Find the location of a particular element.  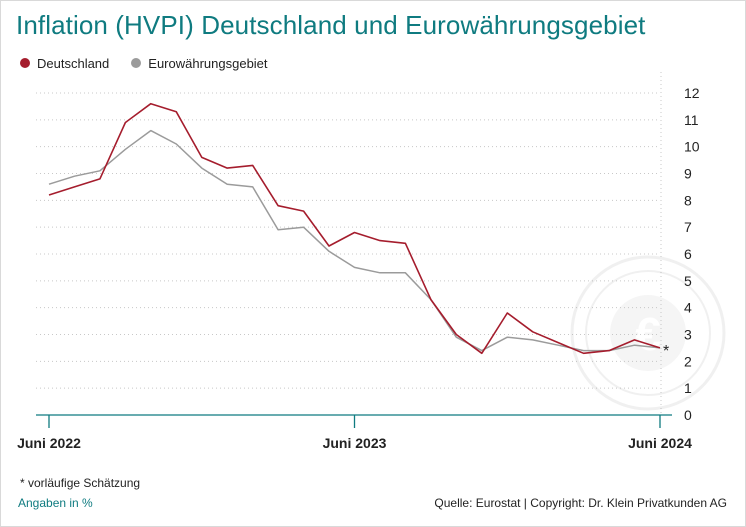

x-tick-label: Juni 2023 is located at coordinates (355, 443).